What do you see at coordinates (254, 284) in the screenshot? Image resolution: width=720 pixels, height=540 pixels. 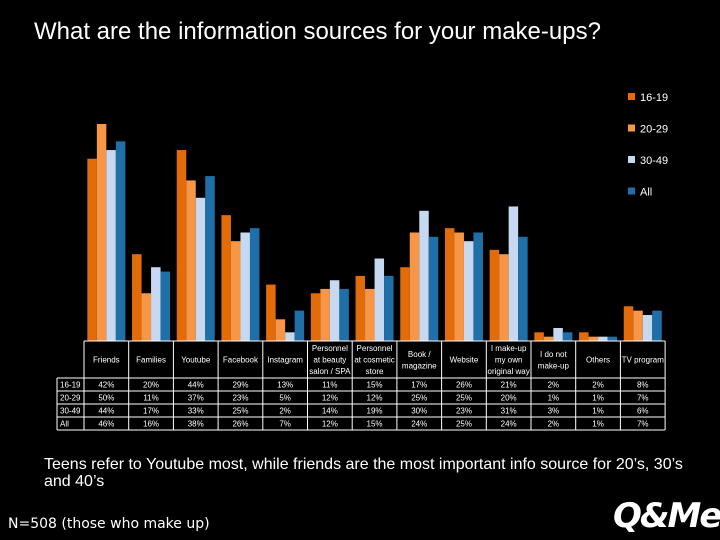 I see `bar-facebook-all` at bounding box center [254, 284].